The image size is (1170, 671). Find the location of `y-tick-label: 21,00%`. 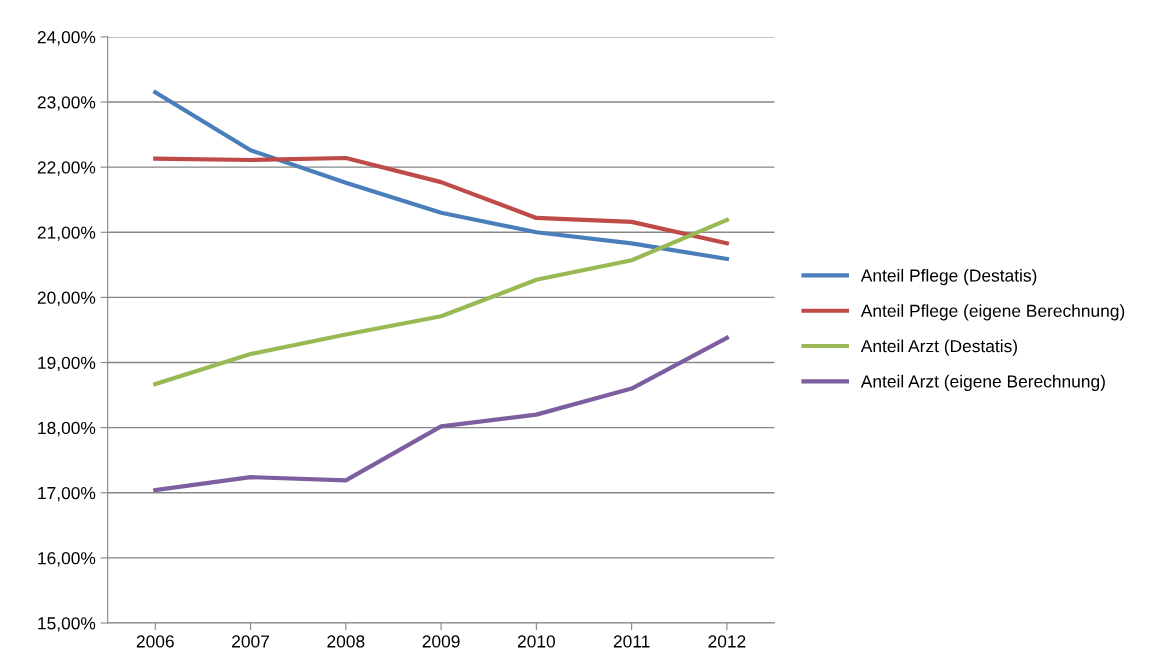

y-tick-label: 21,00% is located at coordinates (66, 233).